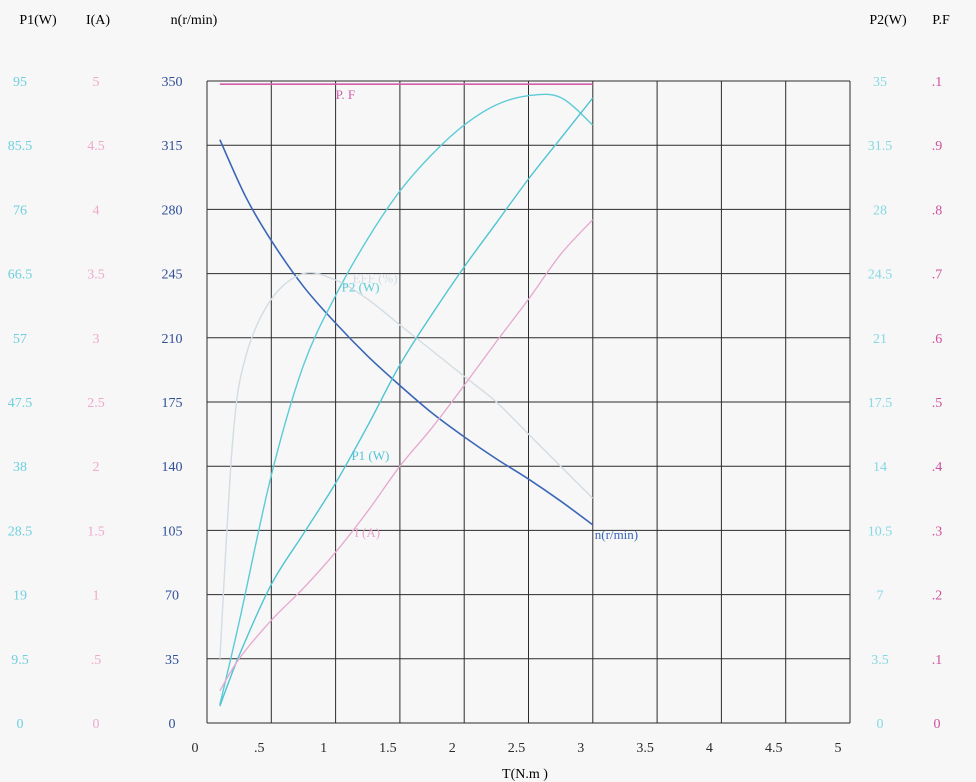 This screenshot has width=976, height=782. Describe the element at coordinates (880, 660) in the screenshot. I see `p2-tick-label: 3.5` at that location.